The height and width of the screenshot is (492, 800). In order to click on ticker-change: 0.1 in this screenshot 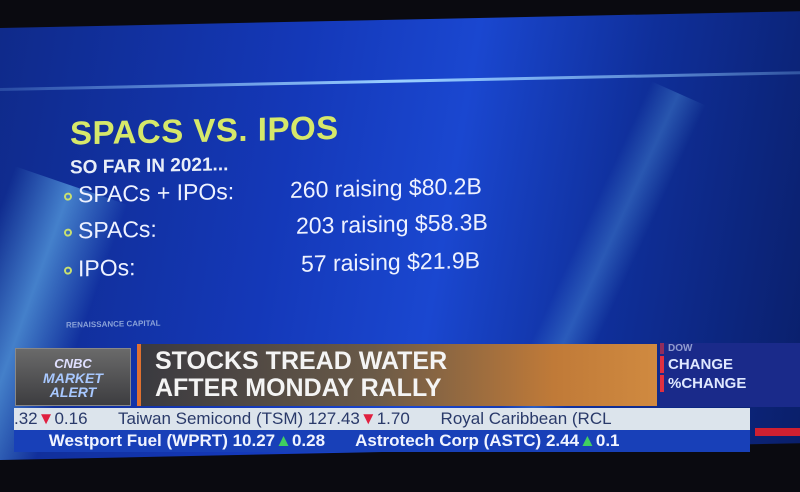, I will do `click(607, 440)`.